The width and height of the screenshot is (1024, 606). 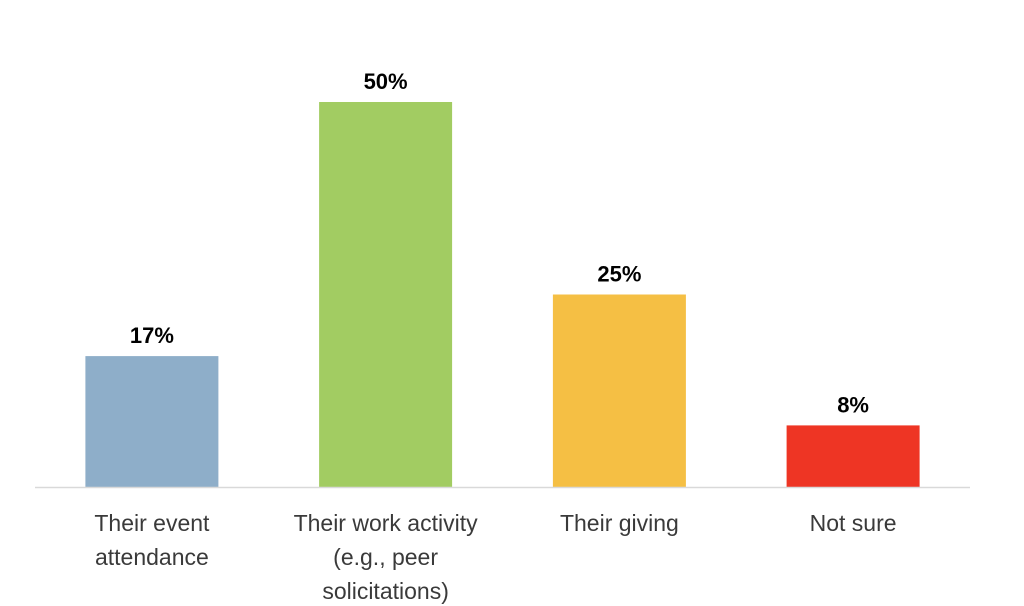 What do you see at coordinates (386, 81) in the screenshot?
I see `data-label-1: 50%` at bounding box center [386, 81].